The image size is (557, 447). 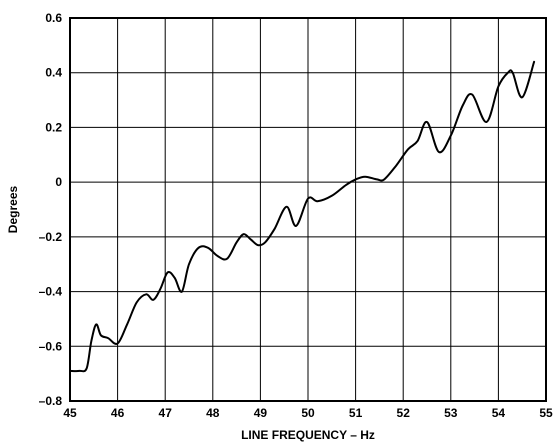 What do you see at coordinates (499, 413) in the screenshot?
I see `x-tick-label: 54` at bounding box center [499, 413].